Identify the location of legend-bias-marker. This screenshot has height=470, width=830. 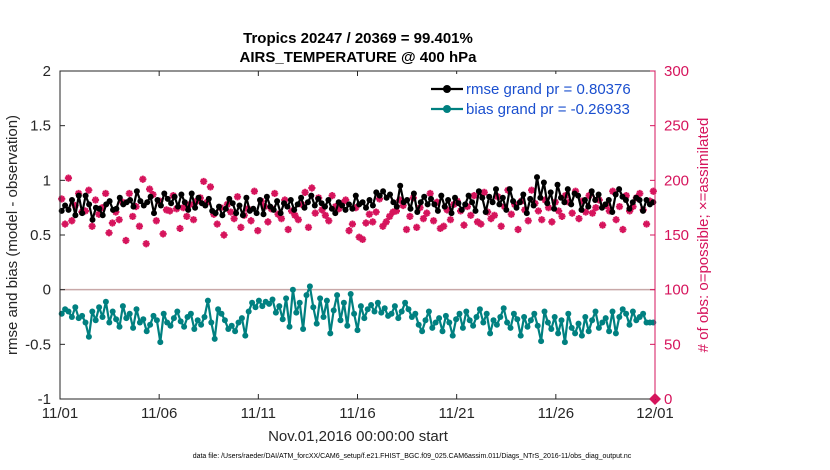
(447, 109).